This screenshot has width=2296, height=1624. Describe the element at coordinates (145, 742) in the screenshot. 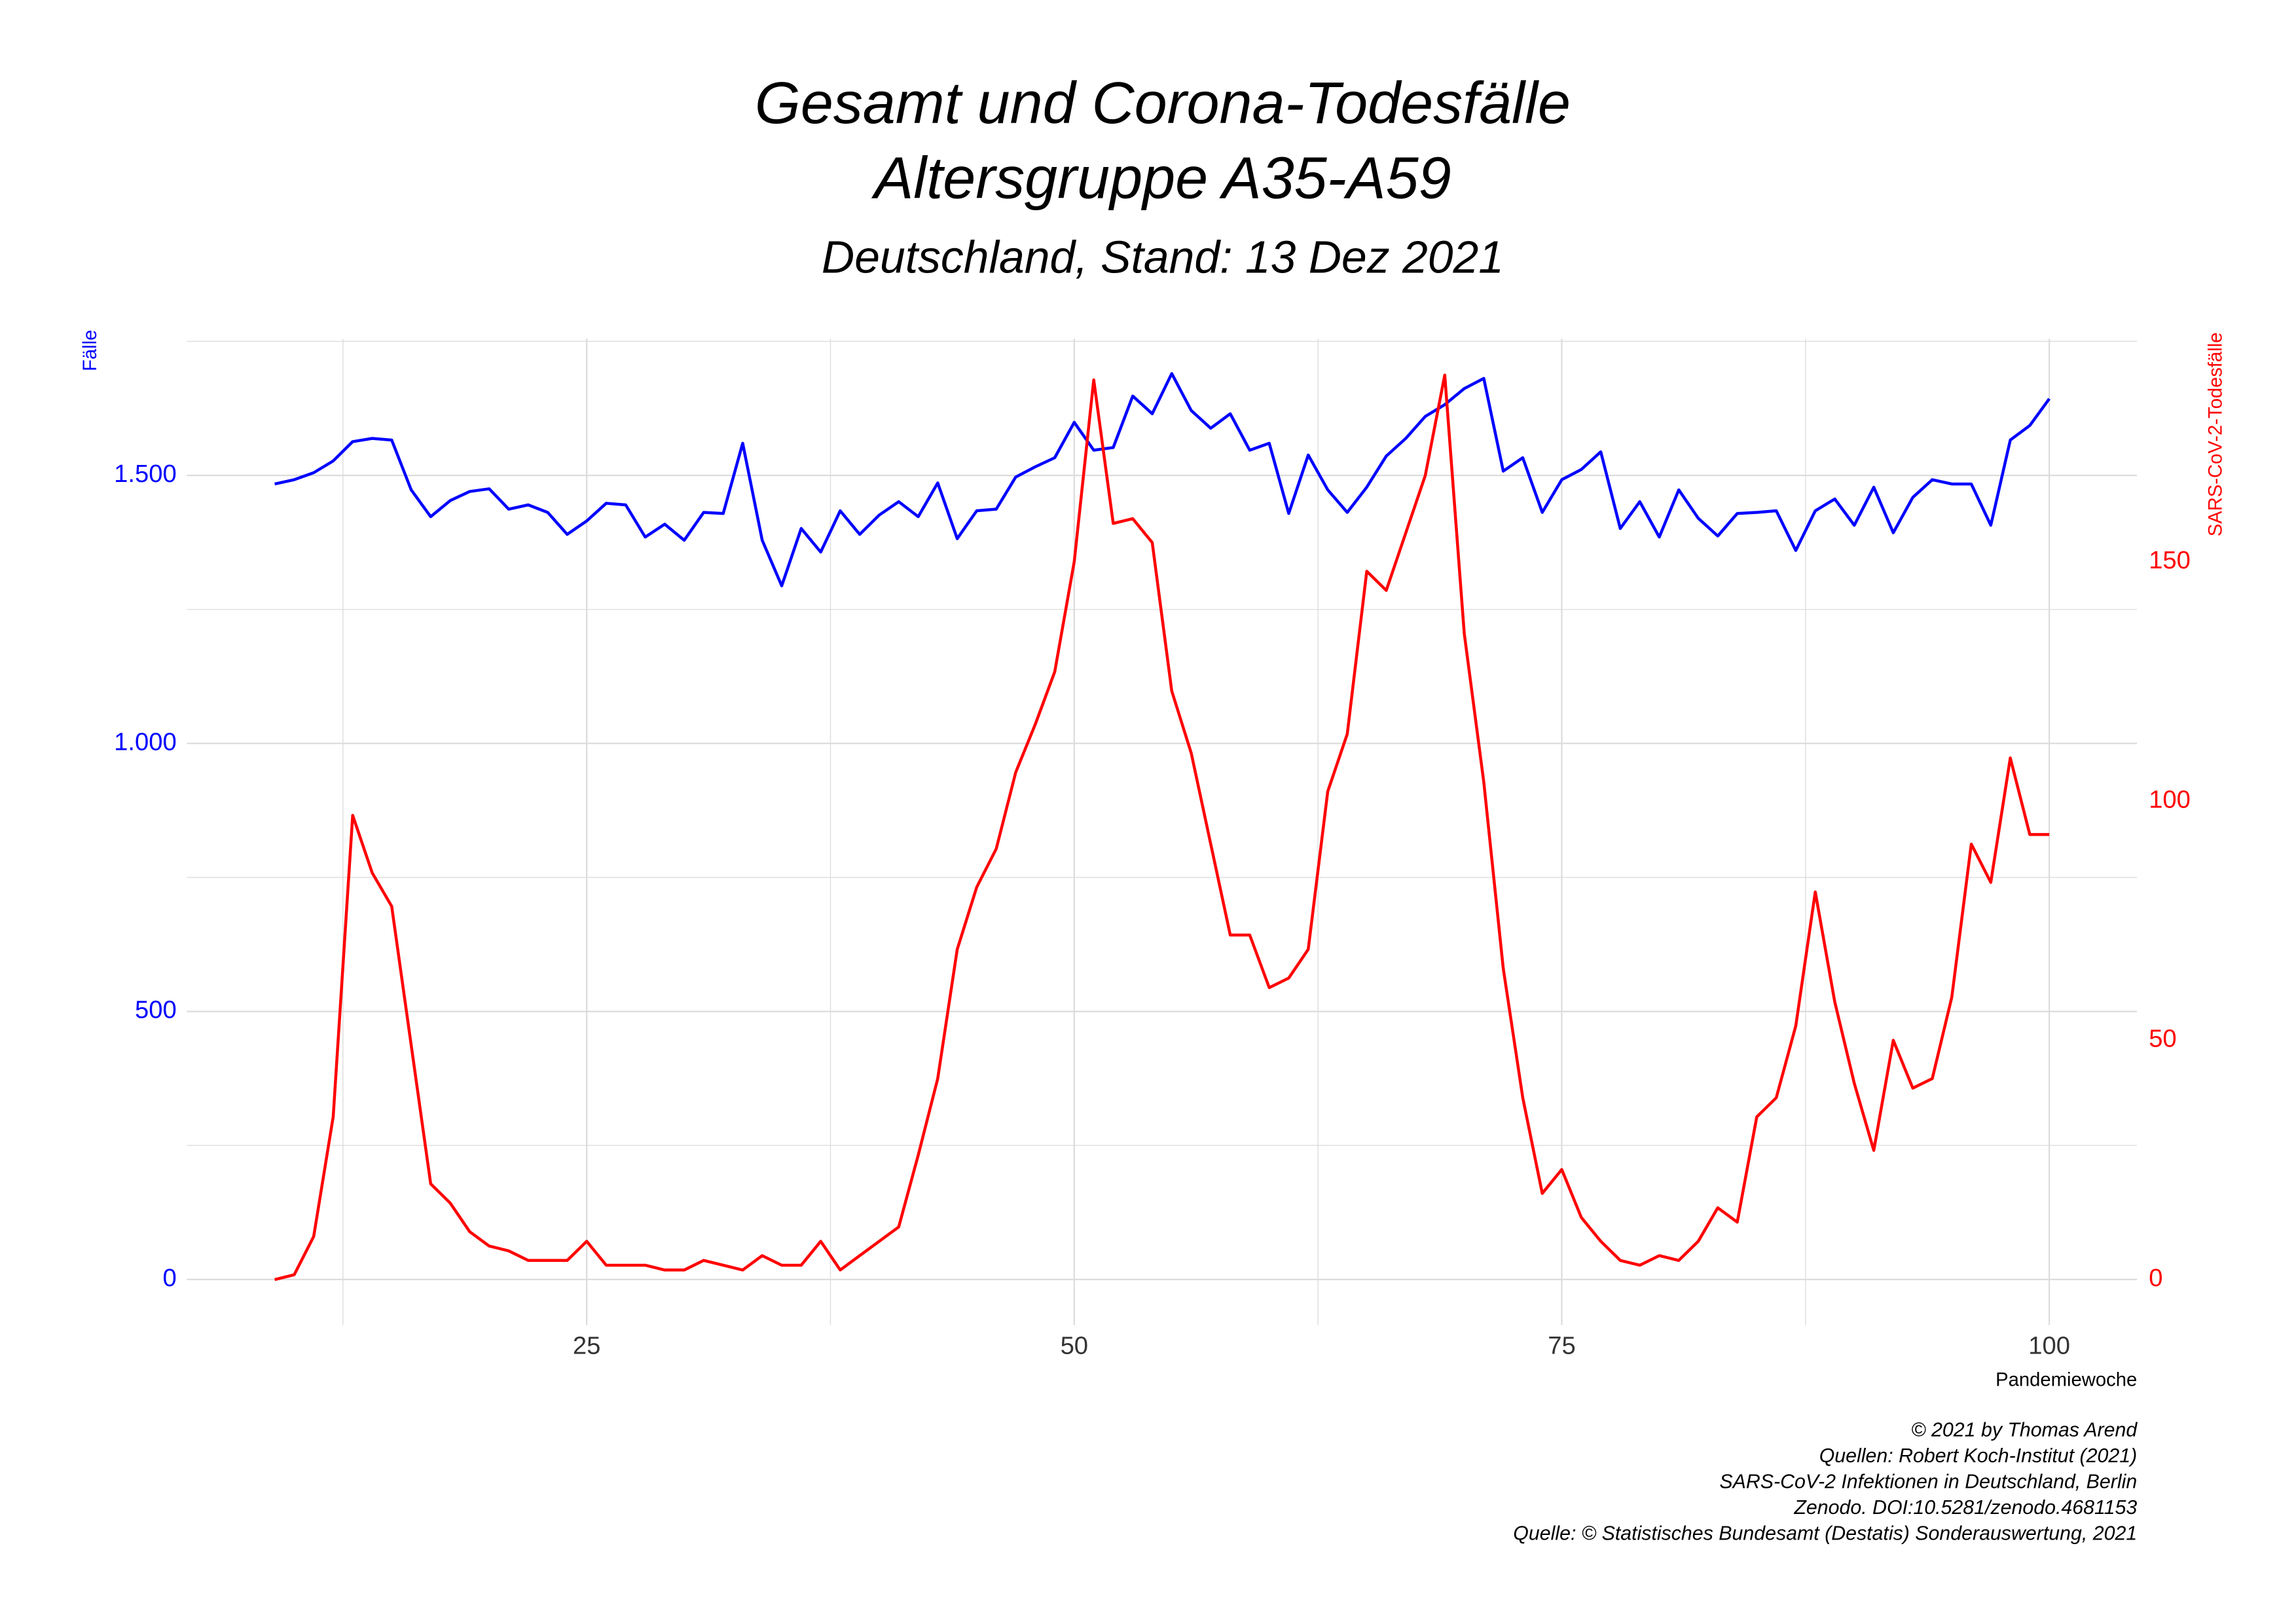

I see `y-tick-label: 1.000` at that location.